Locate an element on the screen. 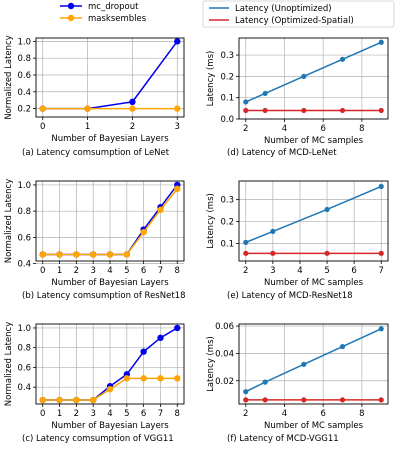 The height and width of the screenshot is (452, 407). panel-caption: (c) Latency comsumption of VGG11 is located at coordinates (98, 439).